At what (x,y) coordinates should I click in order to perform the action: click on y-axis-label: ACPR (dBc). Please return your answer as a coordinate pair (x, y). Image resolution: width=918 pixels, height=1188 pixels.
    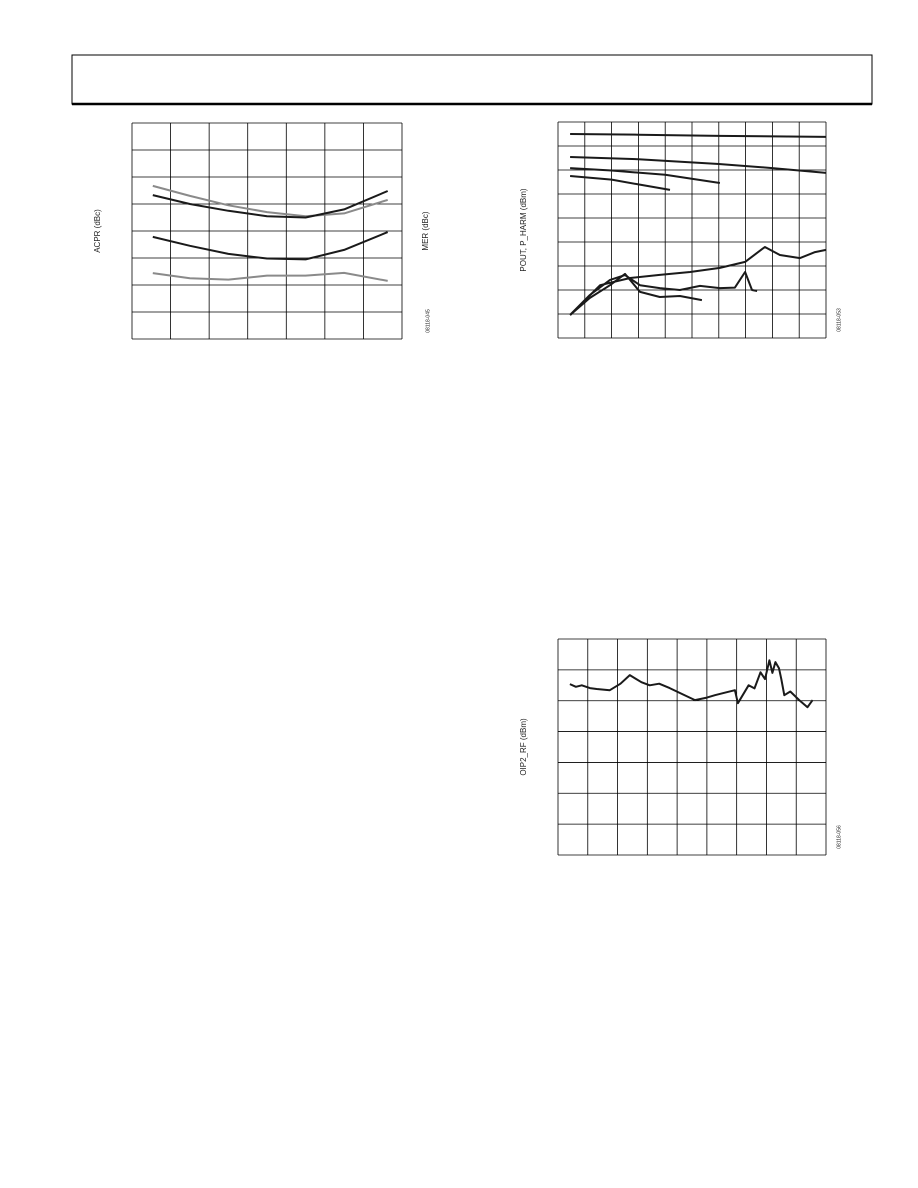
    Looking at the image, I should click on (97, 231).